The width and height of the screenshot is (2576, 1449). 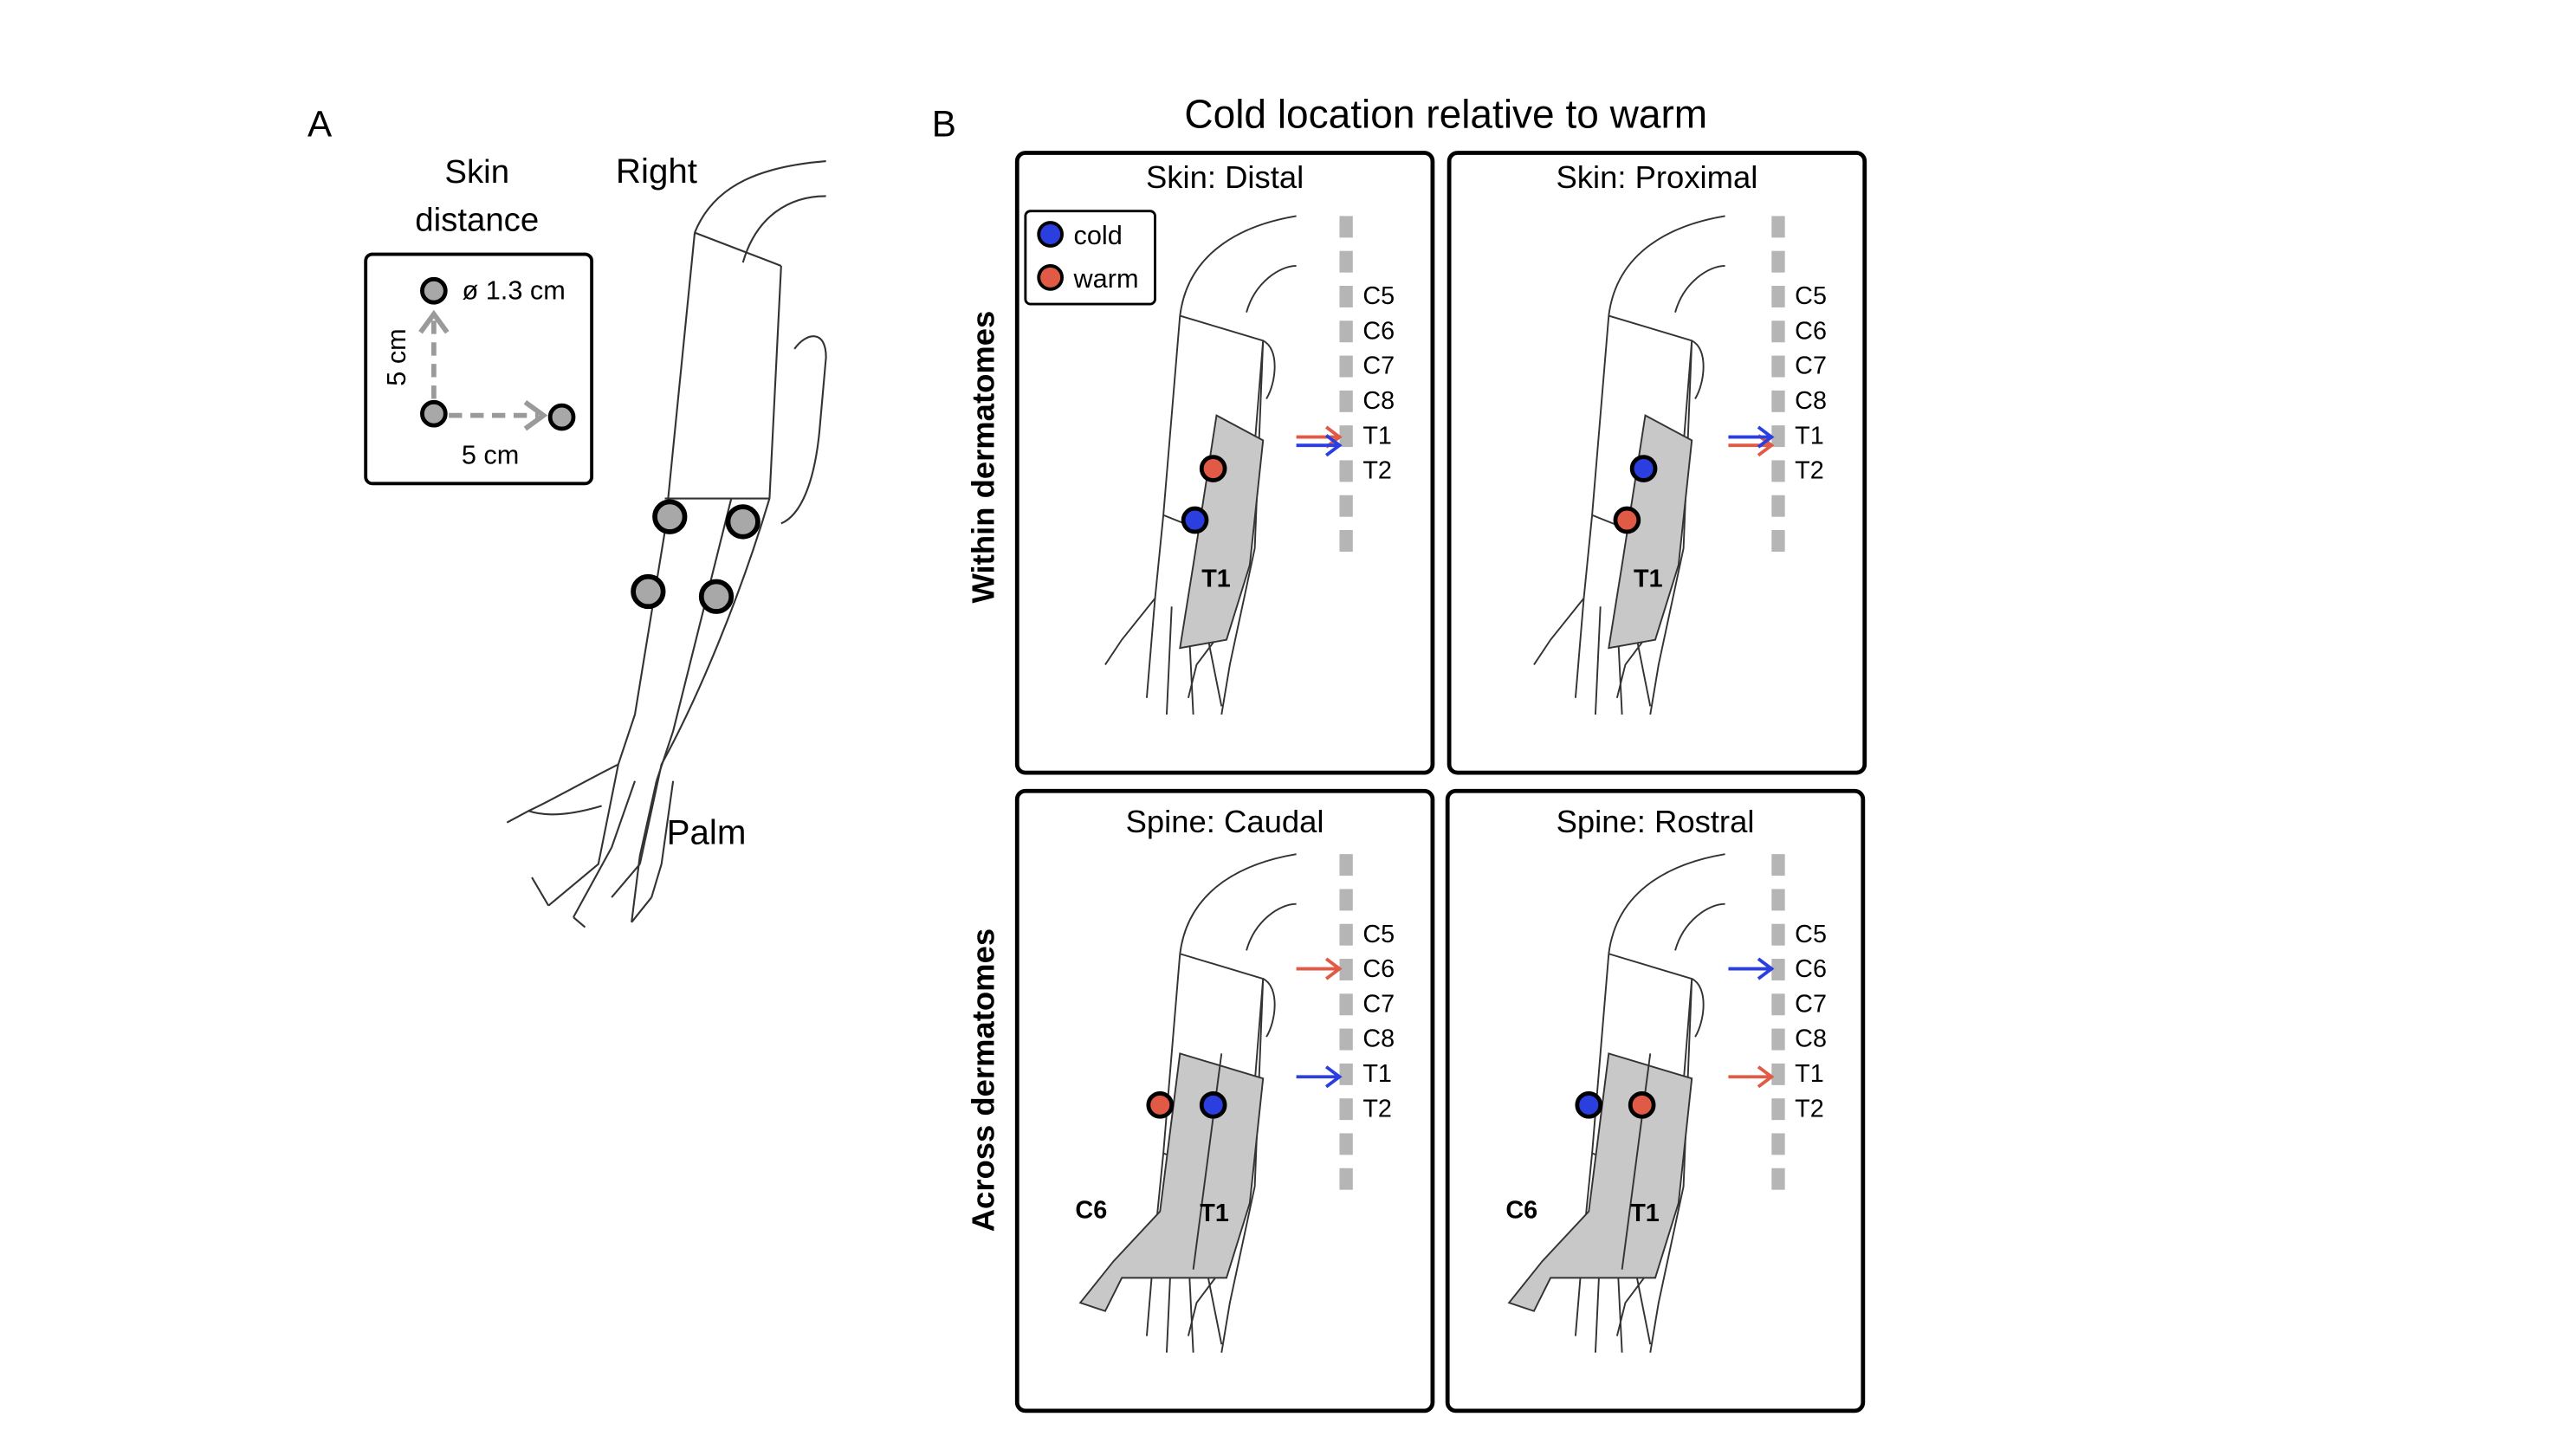 What do you see at coordinates (1445, 114) in the screenshot?
I see `panel-b-title: Cold location relative to warm` at bounding box center [1445, 114].